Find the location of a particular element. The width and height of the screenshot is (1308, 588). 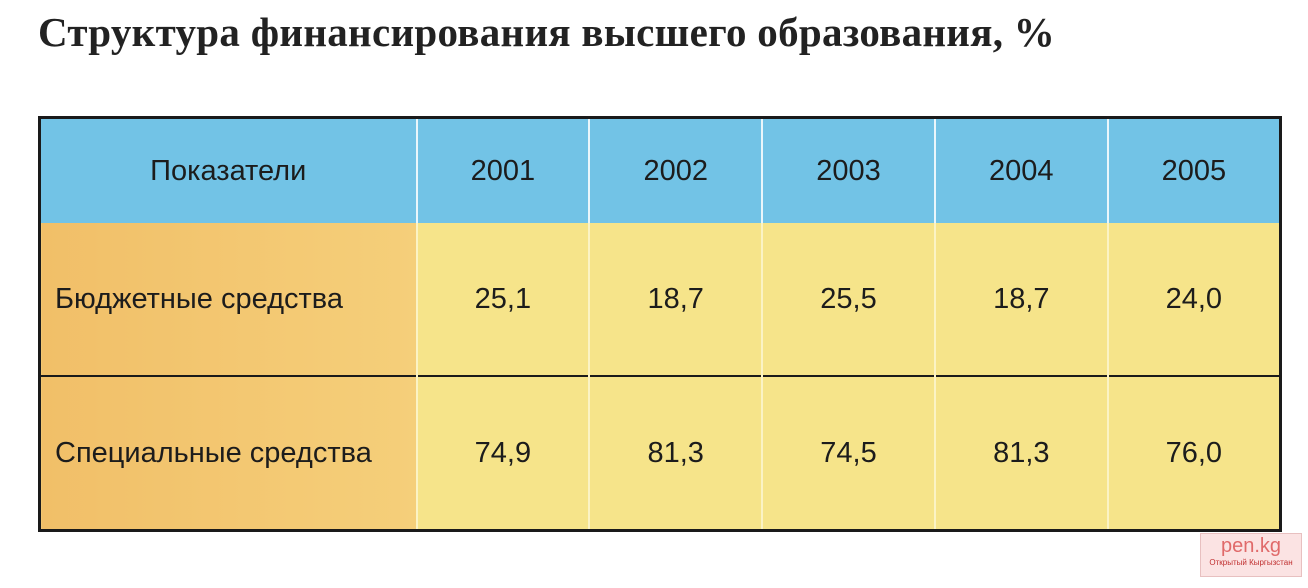

watermark-caption: Открытый Кыргызстан is located at coordinates (1251, 562).